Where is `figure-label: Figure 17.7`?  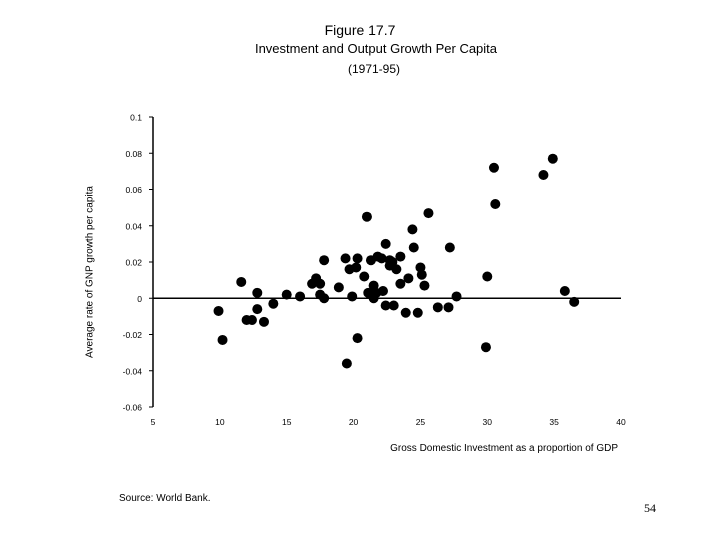 figure-label: Figure 17.7 is located at coordinates (360, 30).